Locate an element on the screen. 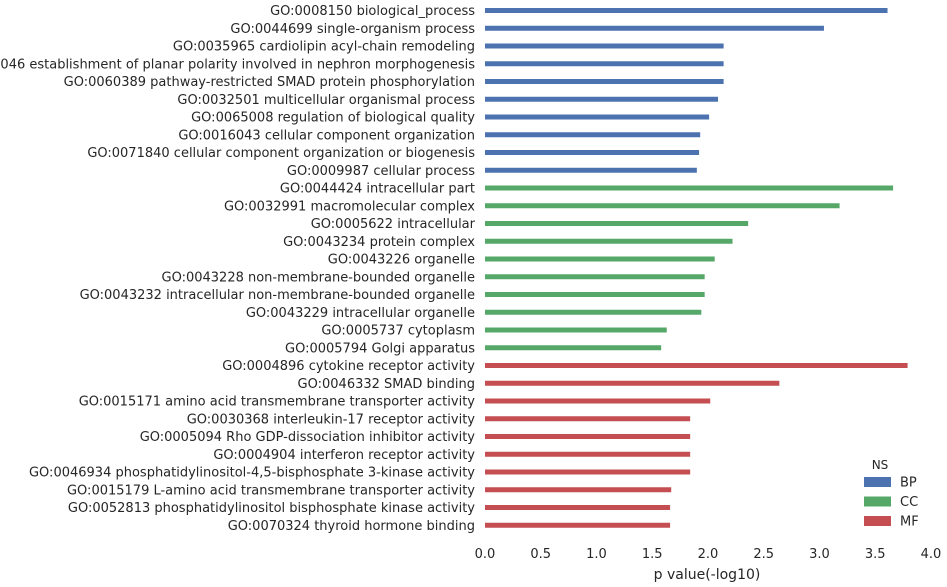 This screenshot has height=587, width=947. category-label: GO:0032991 macromolecular complex is located at coordinates (349, 206).